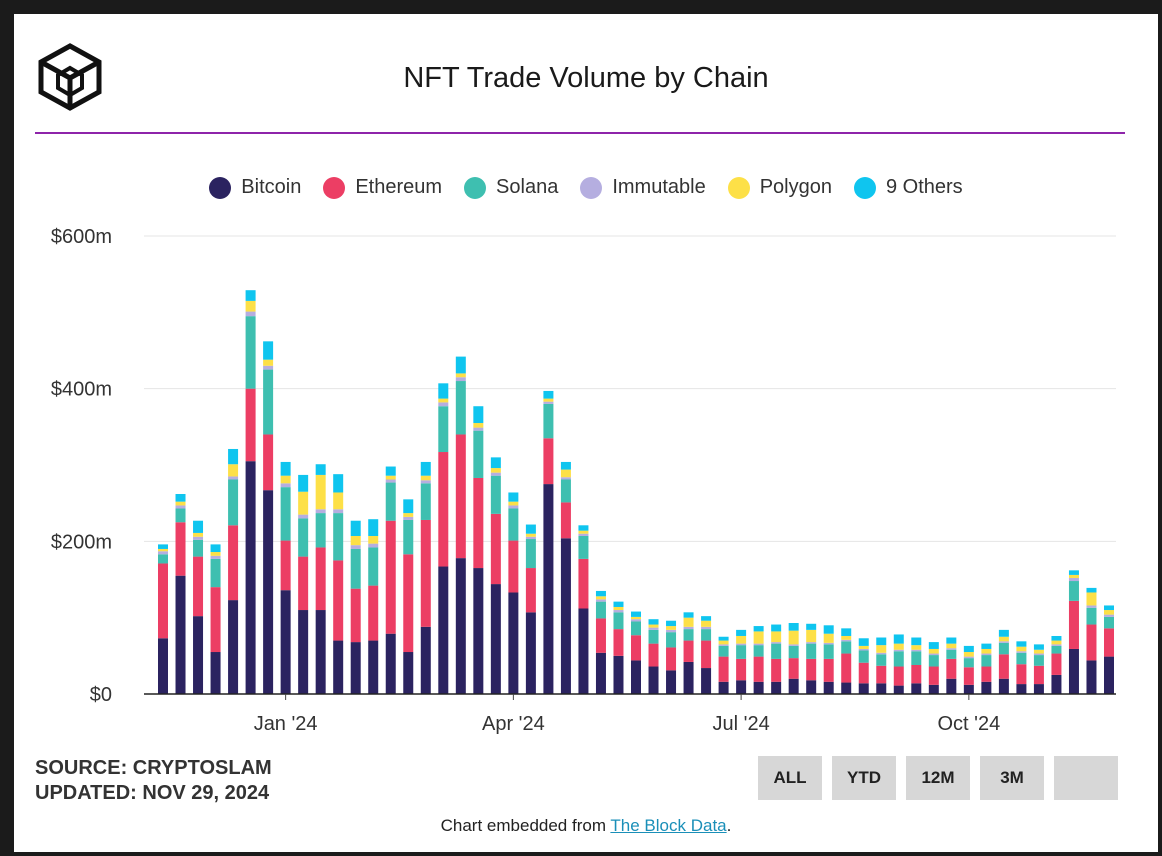 Image resolution: width=1162 pixels, height=856 pixels. Describe the element at coordinates (938, 778) in the screenshot. I see `range-12m-button: 12M` at that location.